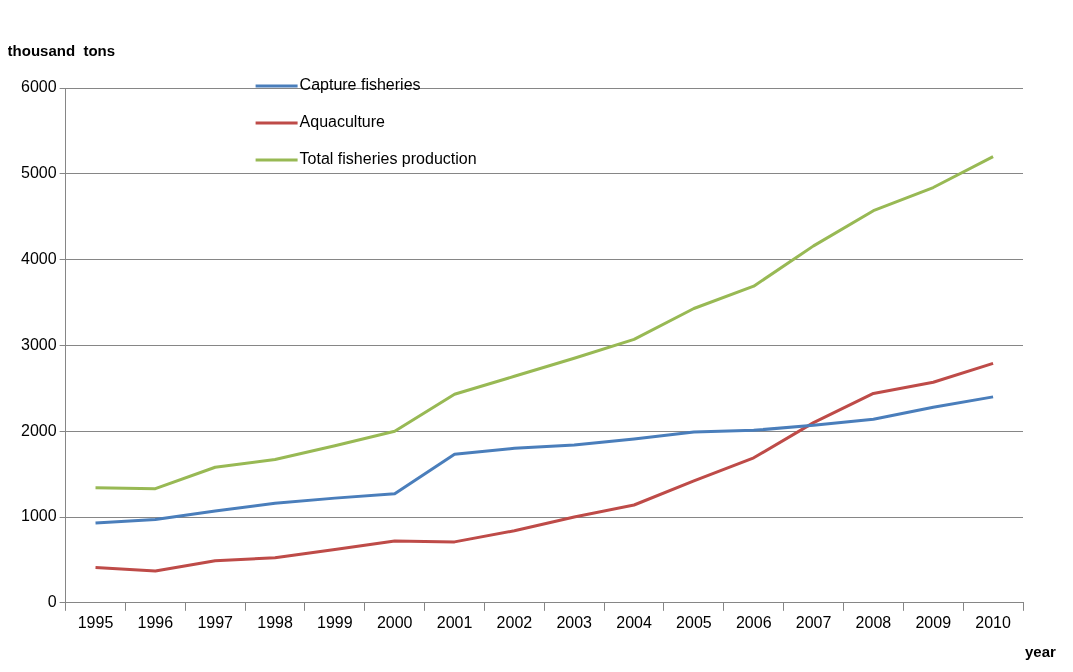  I want to click on legend-label: Aquaculture, so click(342, 122).